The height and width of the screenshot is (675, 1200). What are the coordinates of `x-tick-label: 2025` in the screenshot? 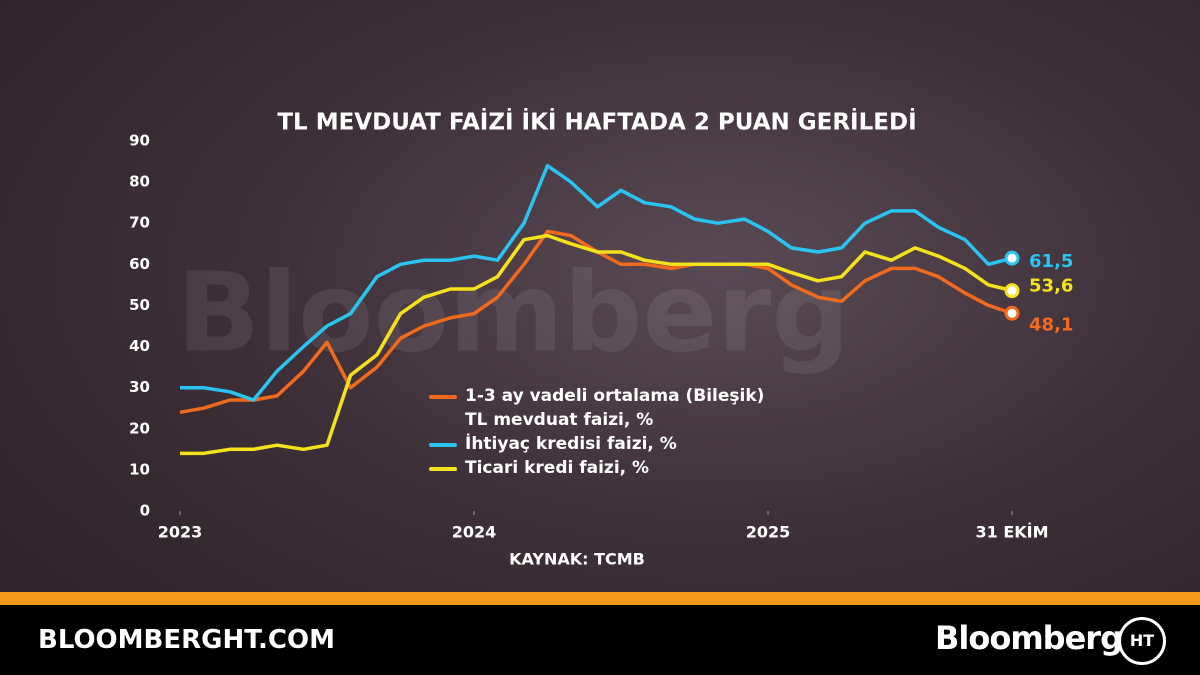 It's located at (768, 532).